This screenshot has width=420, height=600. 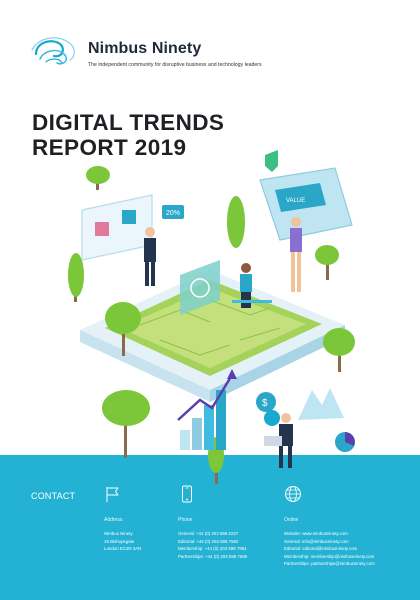 I want to click on online-line: General: info@nimbusninety.com, so click(x=316, y=541).